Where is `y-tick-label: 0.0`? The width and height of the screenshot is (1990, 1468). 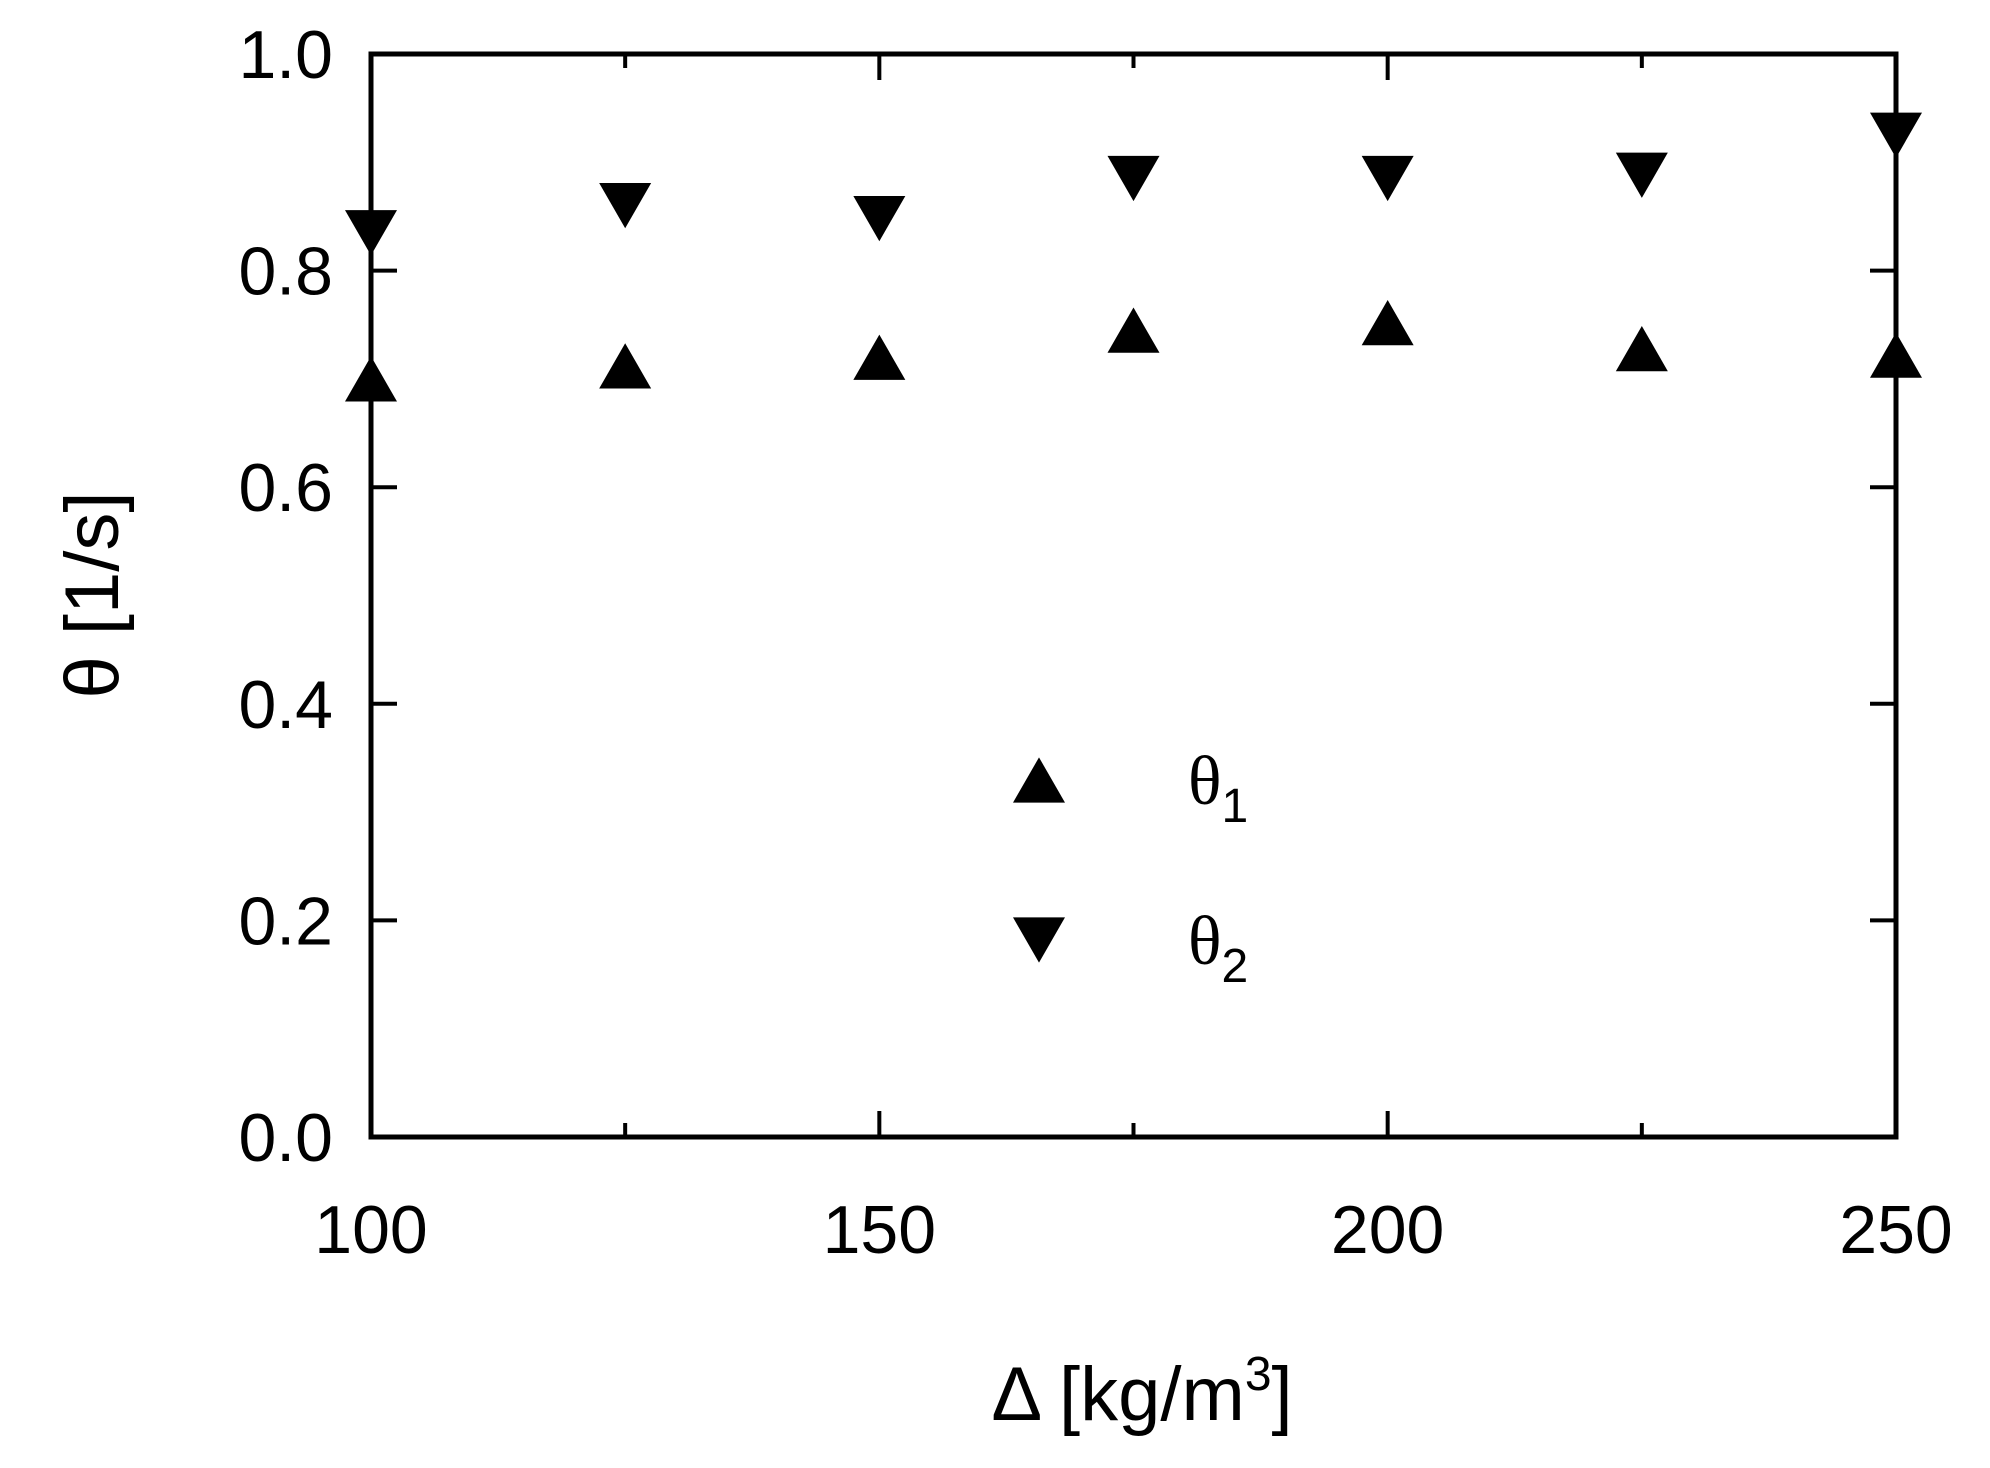
y-tick-label: 0.0 is located at coordinates (285, 1138).